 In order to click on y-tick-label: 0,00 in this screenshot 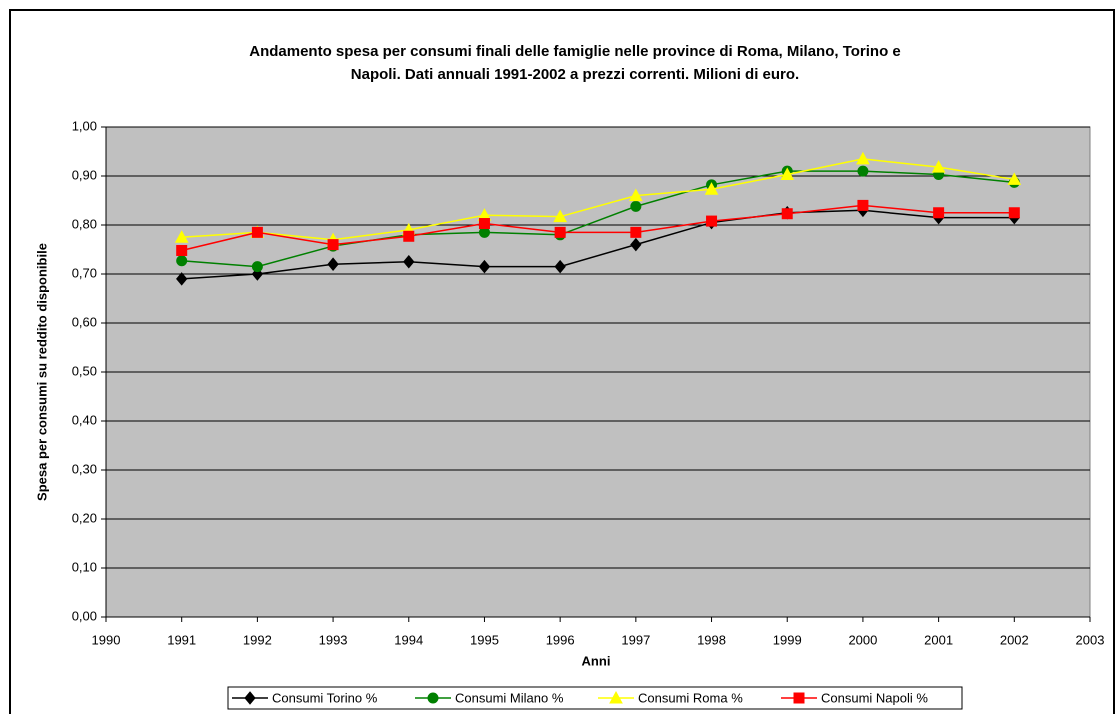, I will do `click(84, 615)`.